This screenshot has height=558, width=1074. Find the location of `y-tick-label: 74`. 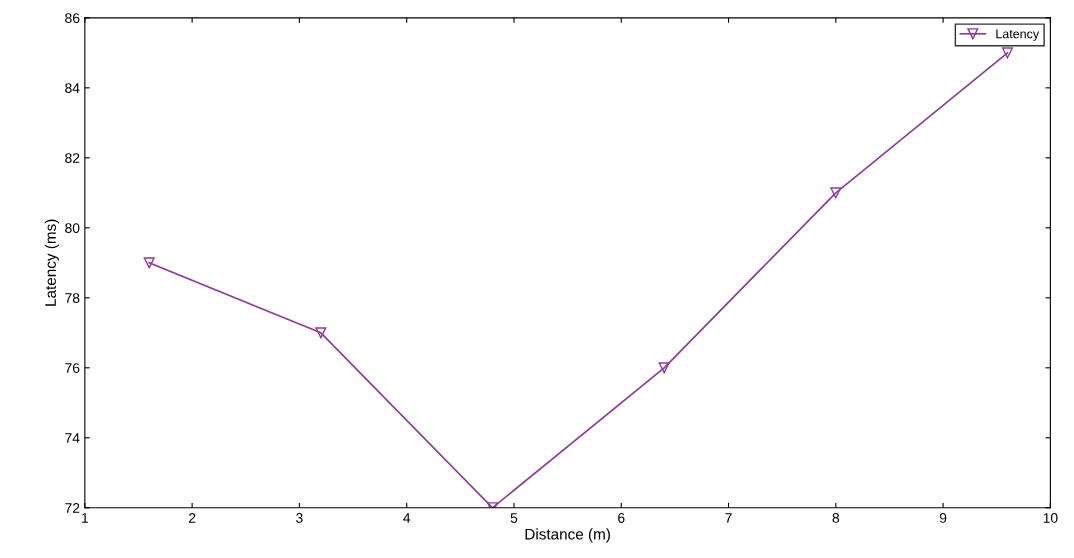

y-tick-label: 74 is located at coordinates (72, 438).